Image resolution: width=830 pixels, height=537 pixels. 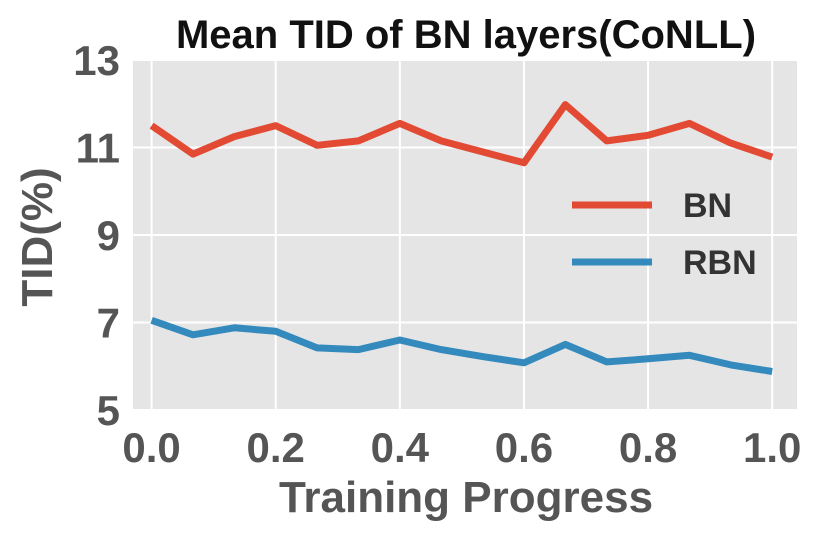 I want to click on legend-label-bn: BN, so click(x=707, y=206).